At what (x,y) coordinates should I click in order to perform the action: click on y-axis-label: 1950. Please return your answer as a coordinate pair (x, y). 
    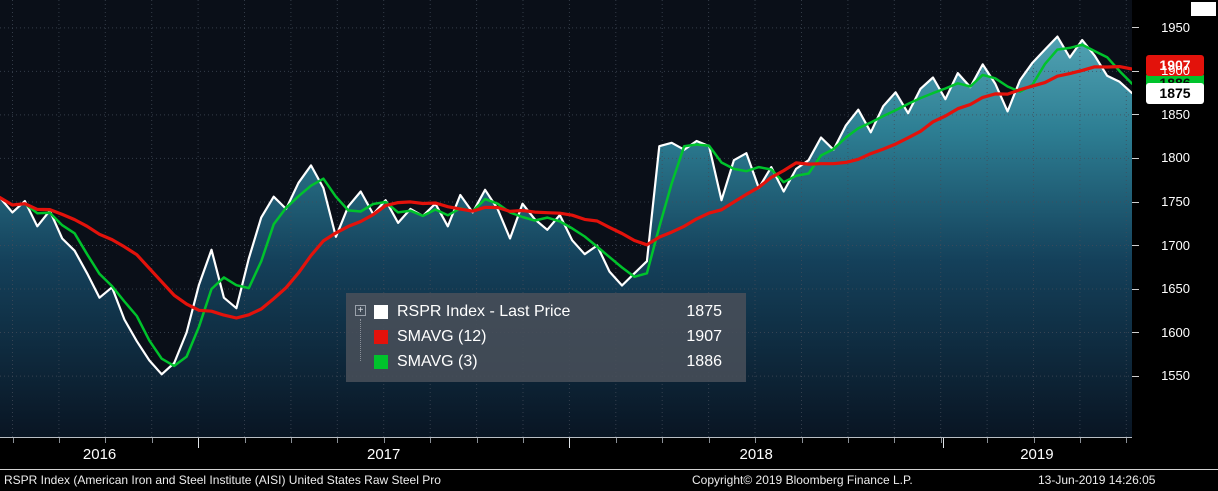
    Looking at the image, I should click on (1175, 27).